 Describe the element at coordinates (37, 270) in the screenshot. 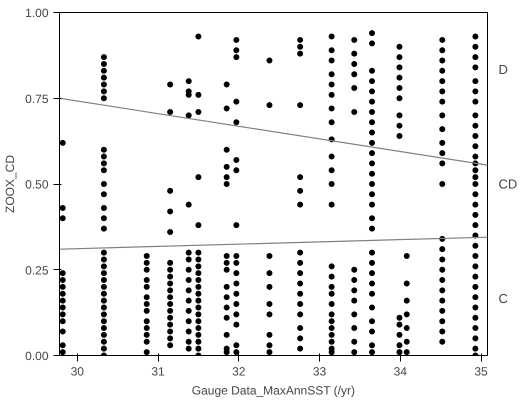

I see `y-tick-label: 0.25` at that location.